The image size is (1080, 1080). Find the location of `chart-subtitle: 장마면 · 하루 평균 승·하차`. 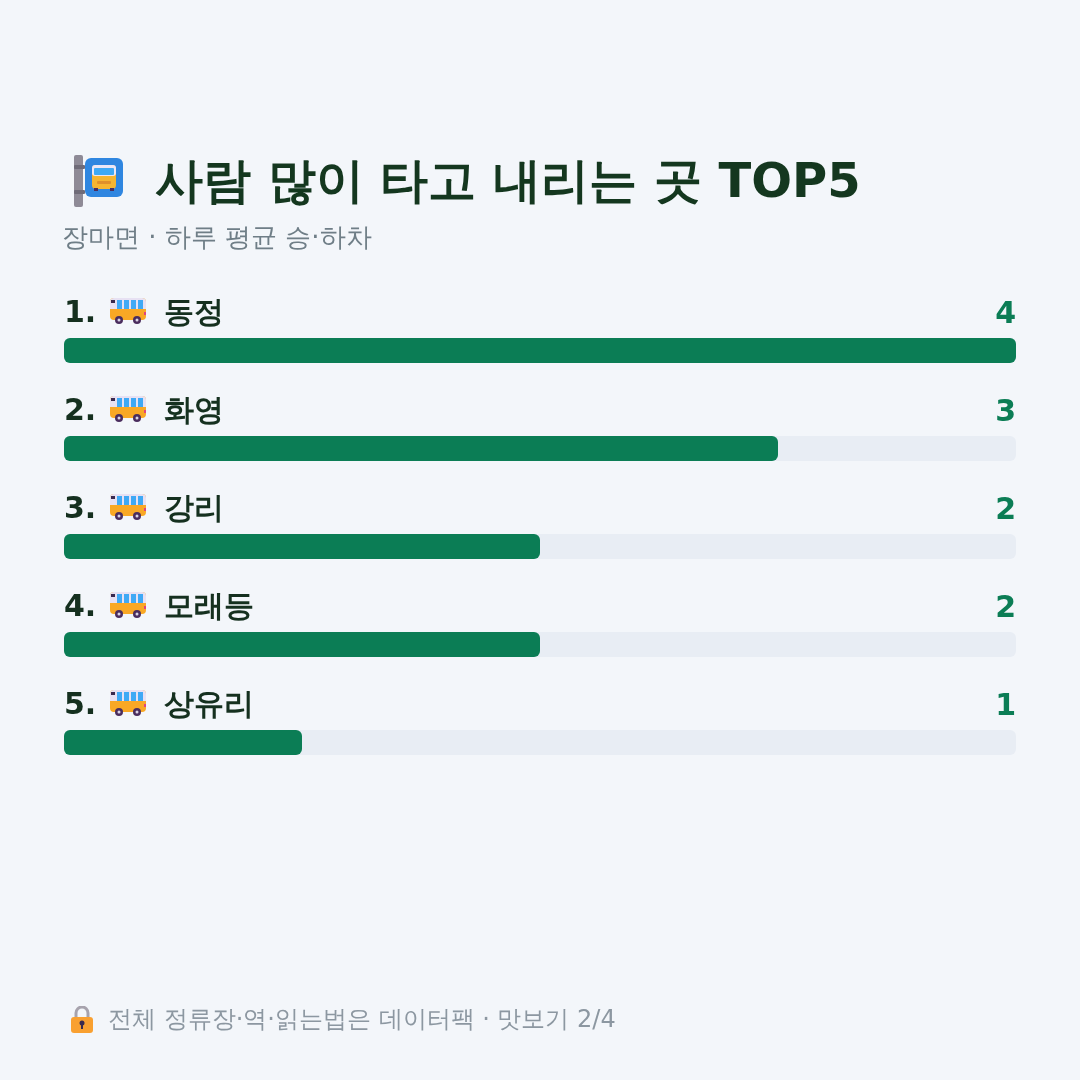

chart-subtitle: 장마면 · 하루 평균 승·하차 is located at coordinates (217, 237).